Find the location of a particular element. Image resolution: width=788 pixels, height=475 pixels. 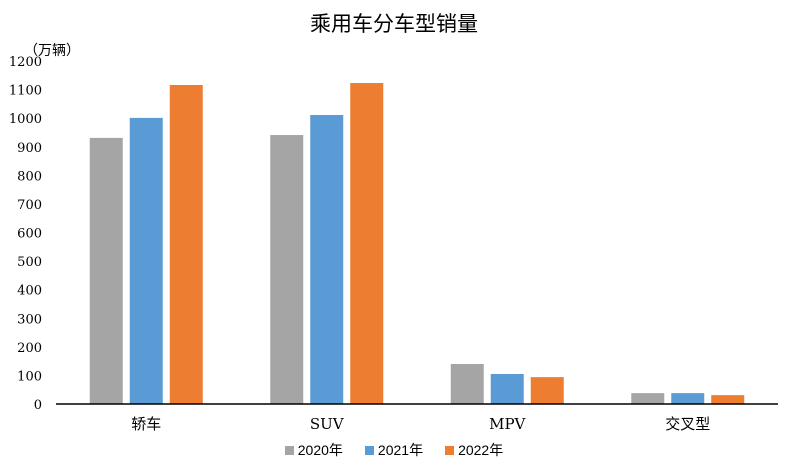

y-tick-label: 200 is located at coordinates (29, 348).